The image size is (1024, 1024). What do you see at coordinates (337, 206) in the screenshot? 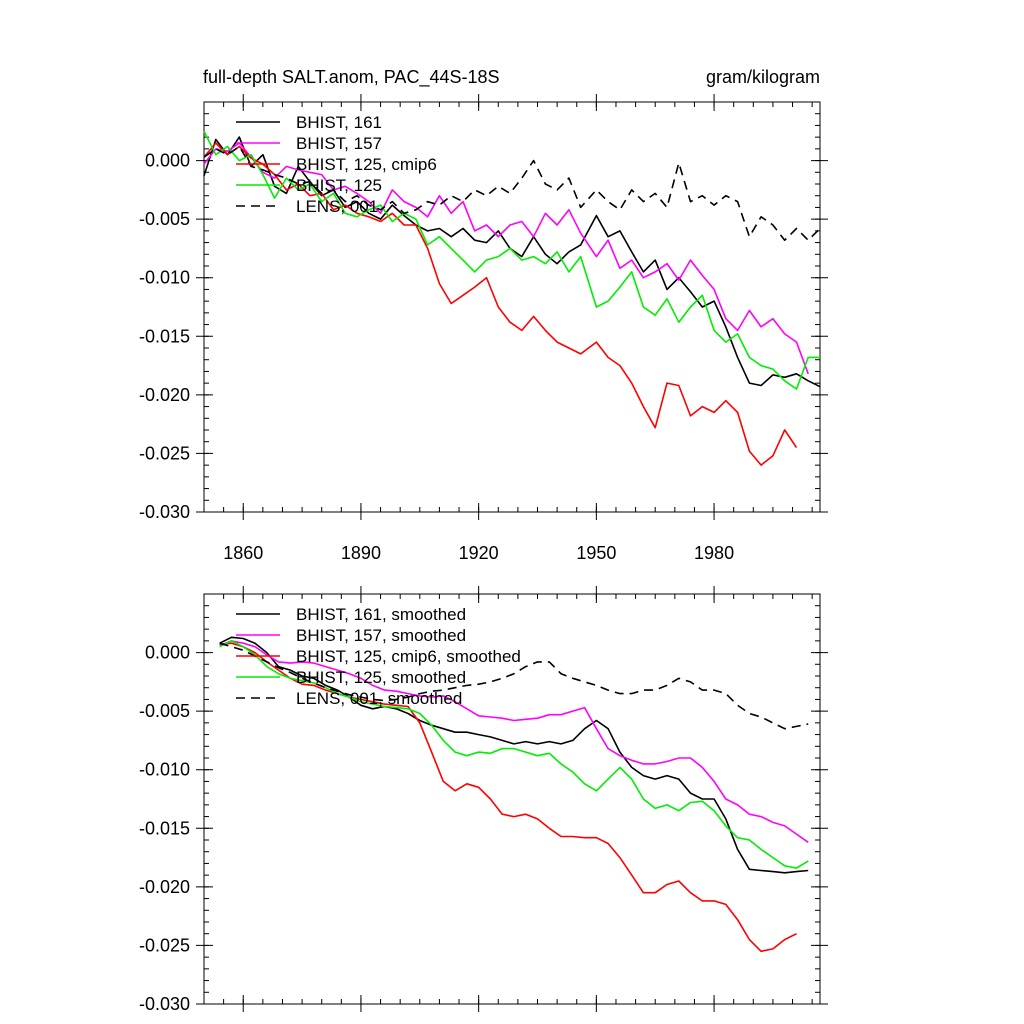
I see `legend-label: LENS, 001` at bounding box center [337, 206].